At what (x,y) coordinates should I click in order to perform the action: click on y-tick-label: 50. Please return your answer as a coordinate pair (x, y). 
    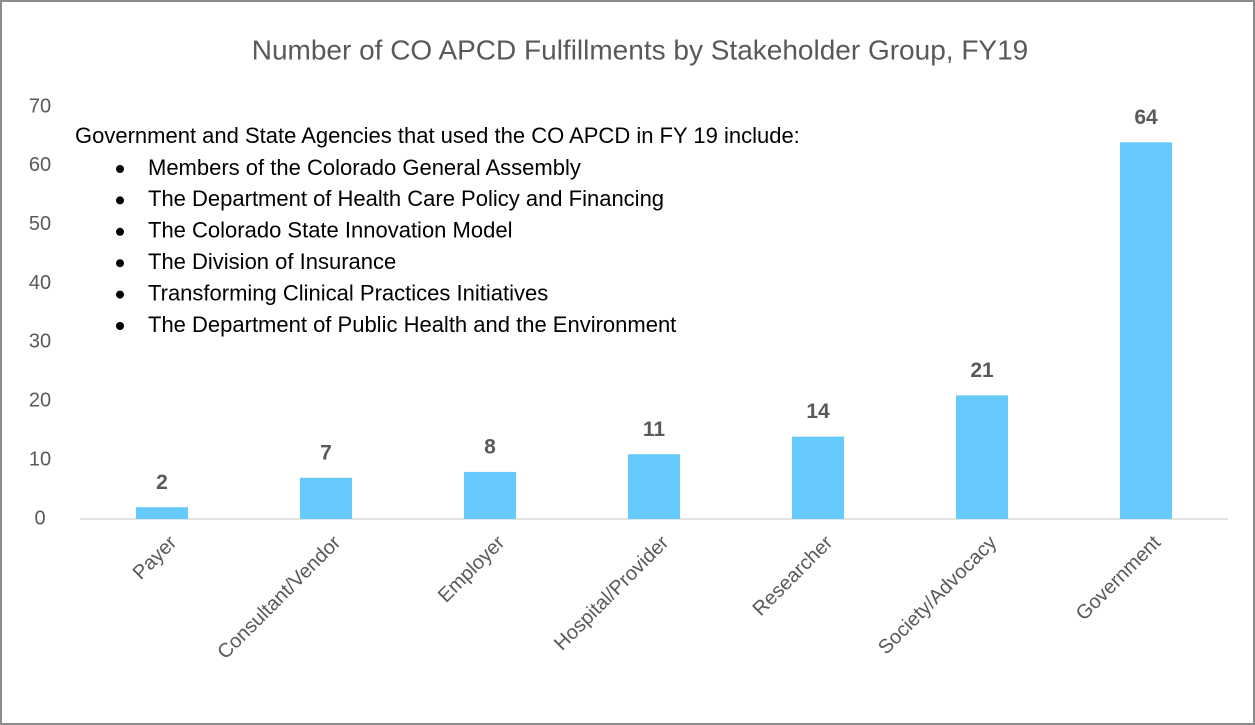
    Looking at the image, I should click on (40, 224).